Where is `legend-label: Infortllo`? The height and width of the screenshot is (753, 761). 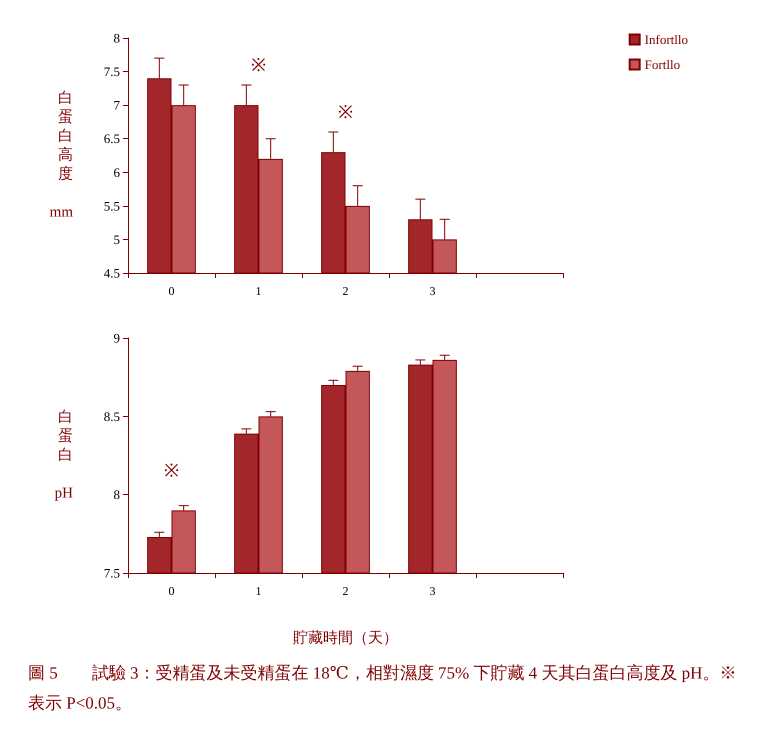
legend-label: Infortllo is located at coordinates (666, 39).